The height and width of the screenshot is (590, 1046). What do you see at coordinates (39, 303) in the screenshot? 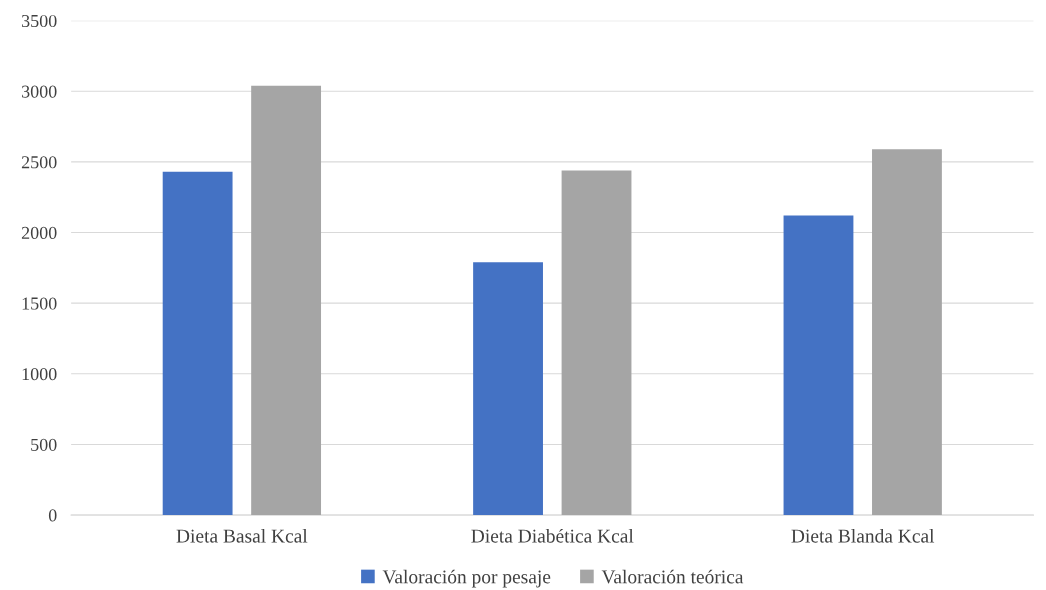
I see `y-tick-label: 1500` at bounding box center [39, 303].